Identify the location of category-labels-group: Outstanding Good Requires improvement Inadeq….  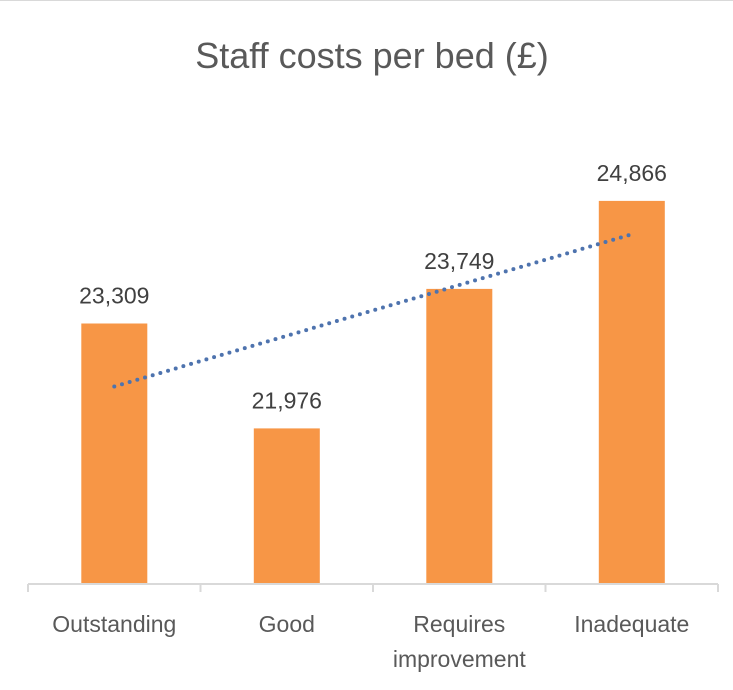
(370, 641).